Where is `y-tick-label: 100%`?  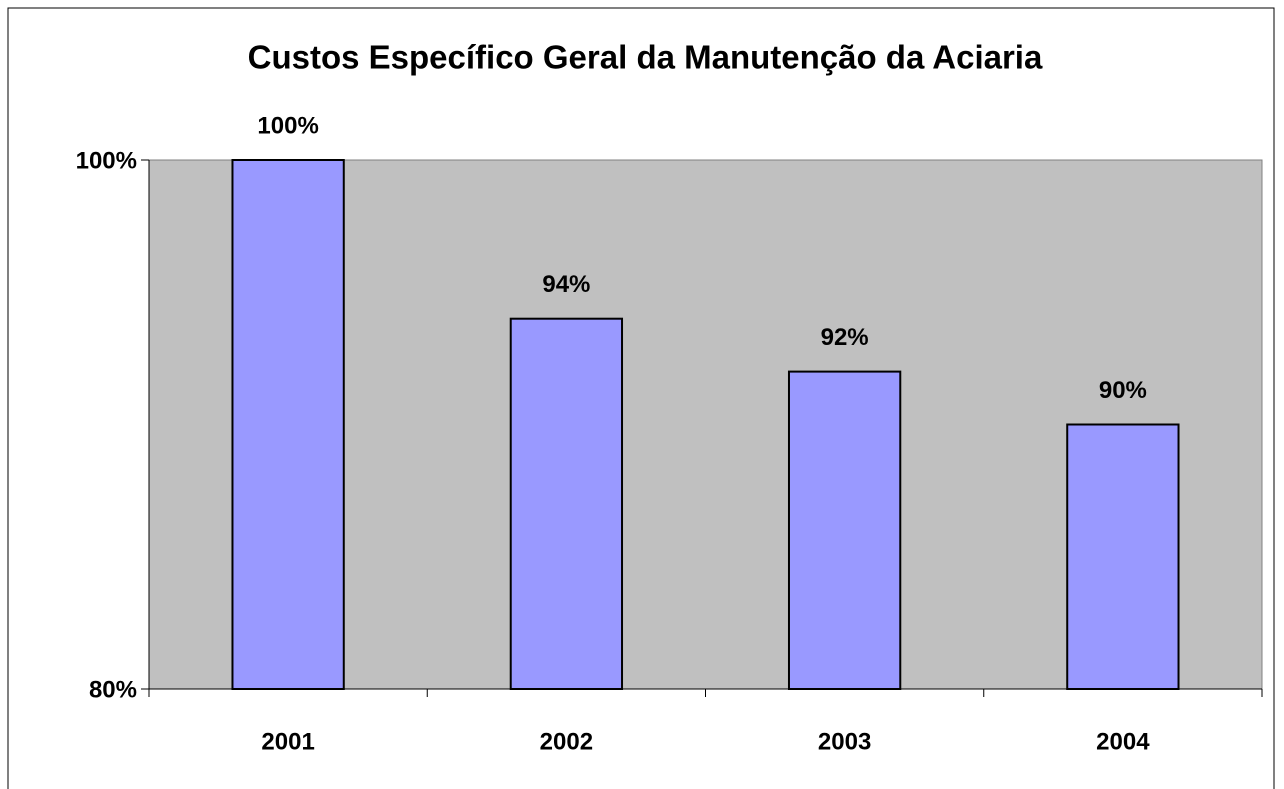 y-tick-label: 100% is located at coordinates (106, 160).